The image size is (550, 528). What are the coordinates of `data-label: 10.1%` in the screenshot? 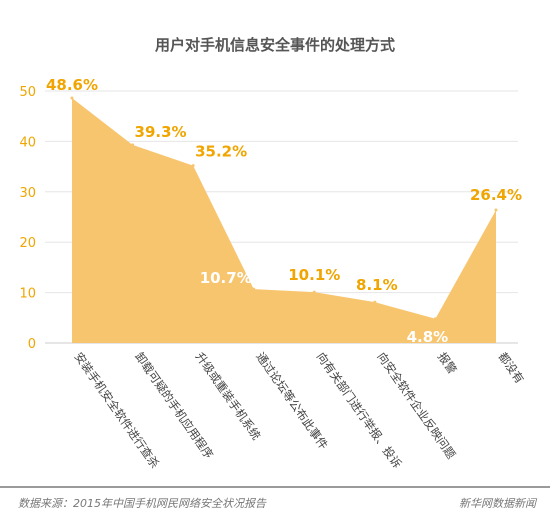 It's located at (314, 275).